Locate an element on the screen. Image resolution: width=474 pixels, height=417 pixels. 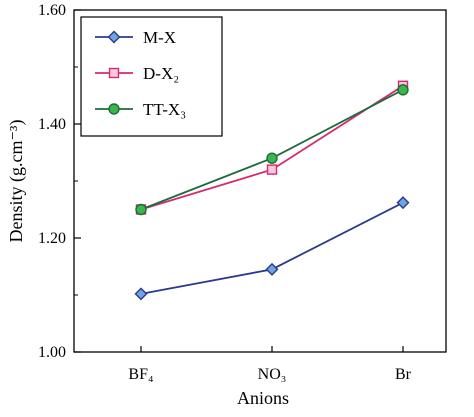
series-m-x is located at coordinates (272, 248).